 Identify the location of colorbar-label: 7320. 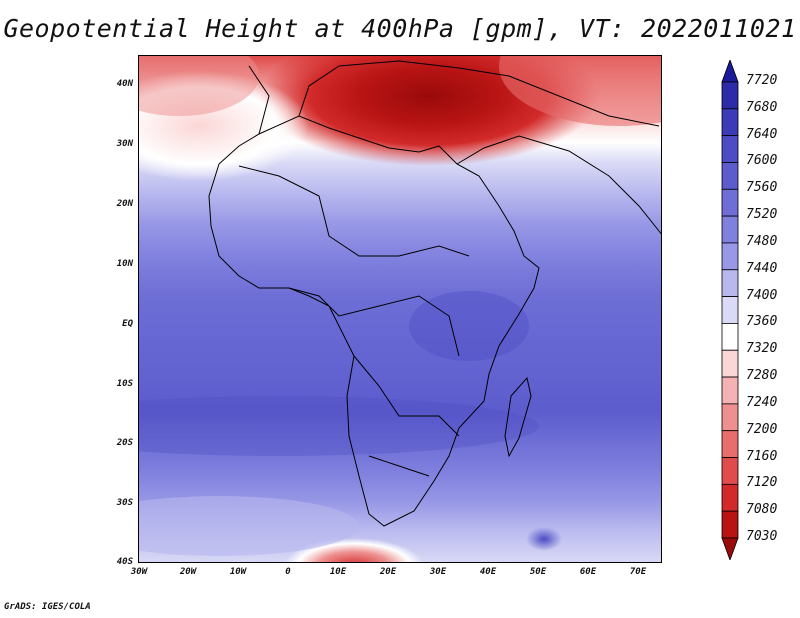
(762, 349).